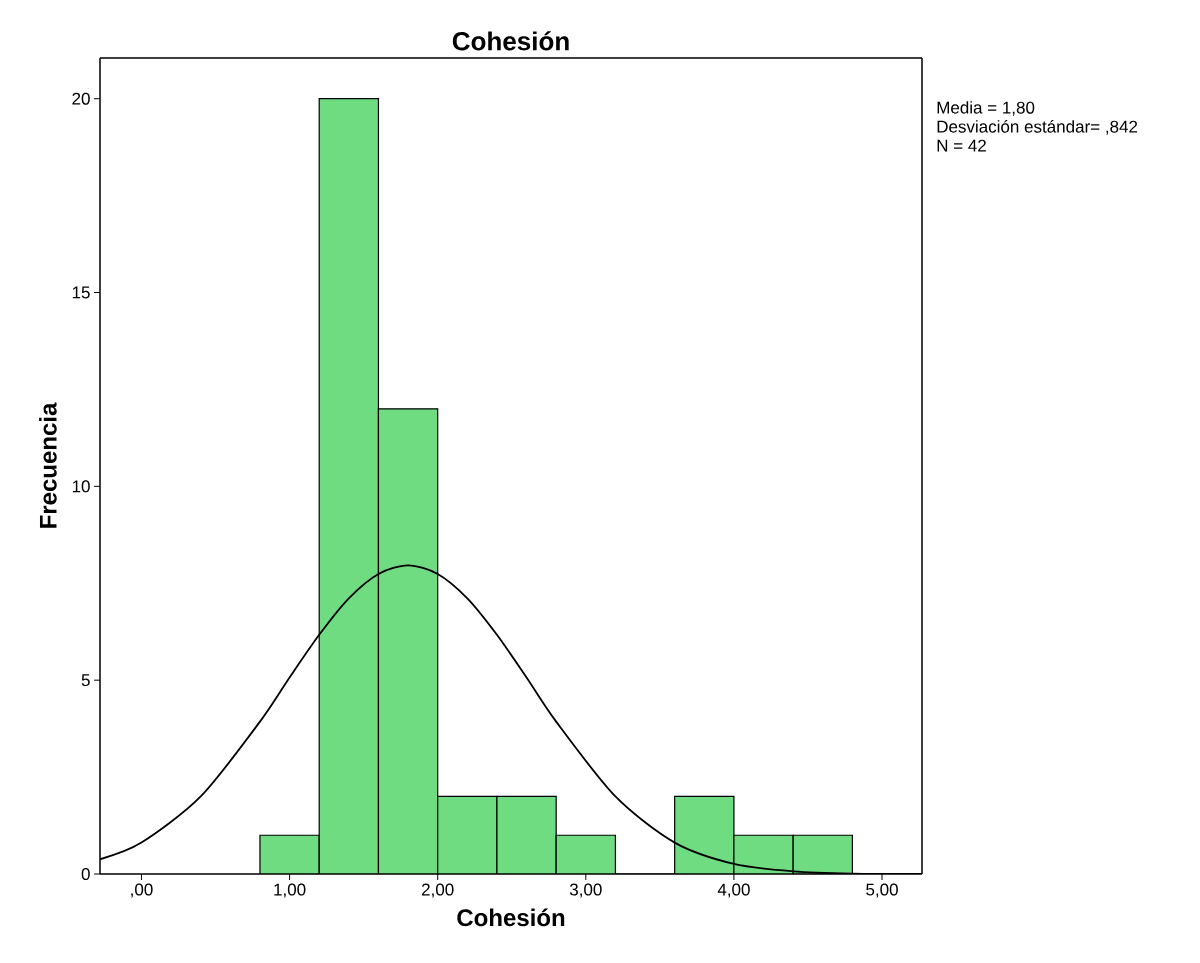 This screenshot has height=963, width=1200. Describe the element at coordinates (142, 890) in the screenshot. I see `x-tick-label: ,00` at that location.